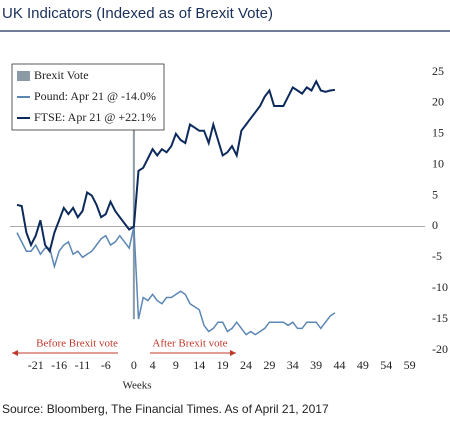 This screenshot has height=421, width=450. I want to click on y-tick-label: 5, so click(435, 194).